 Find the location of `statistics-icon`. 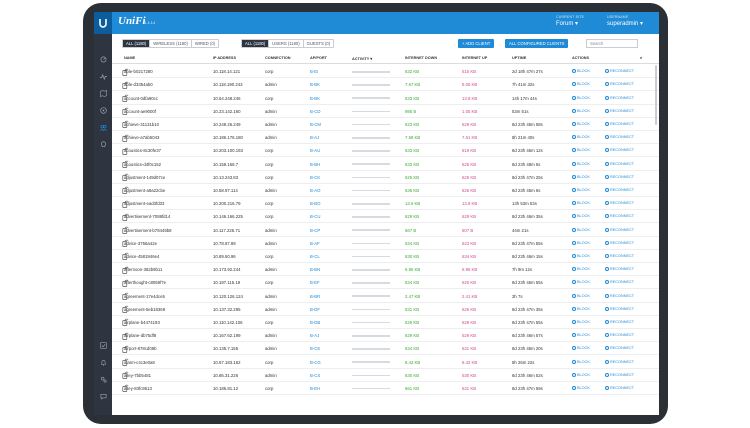

statistics-icon is located at coordinates (103, 76).